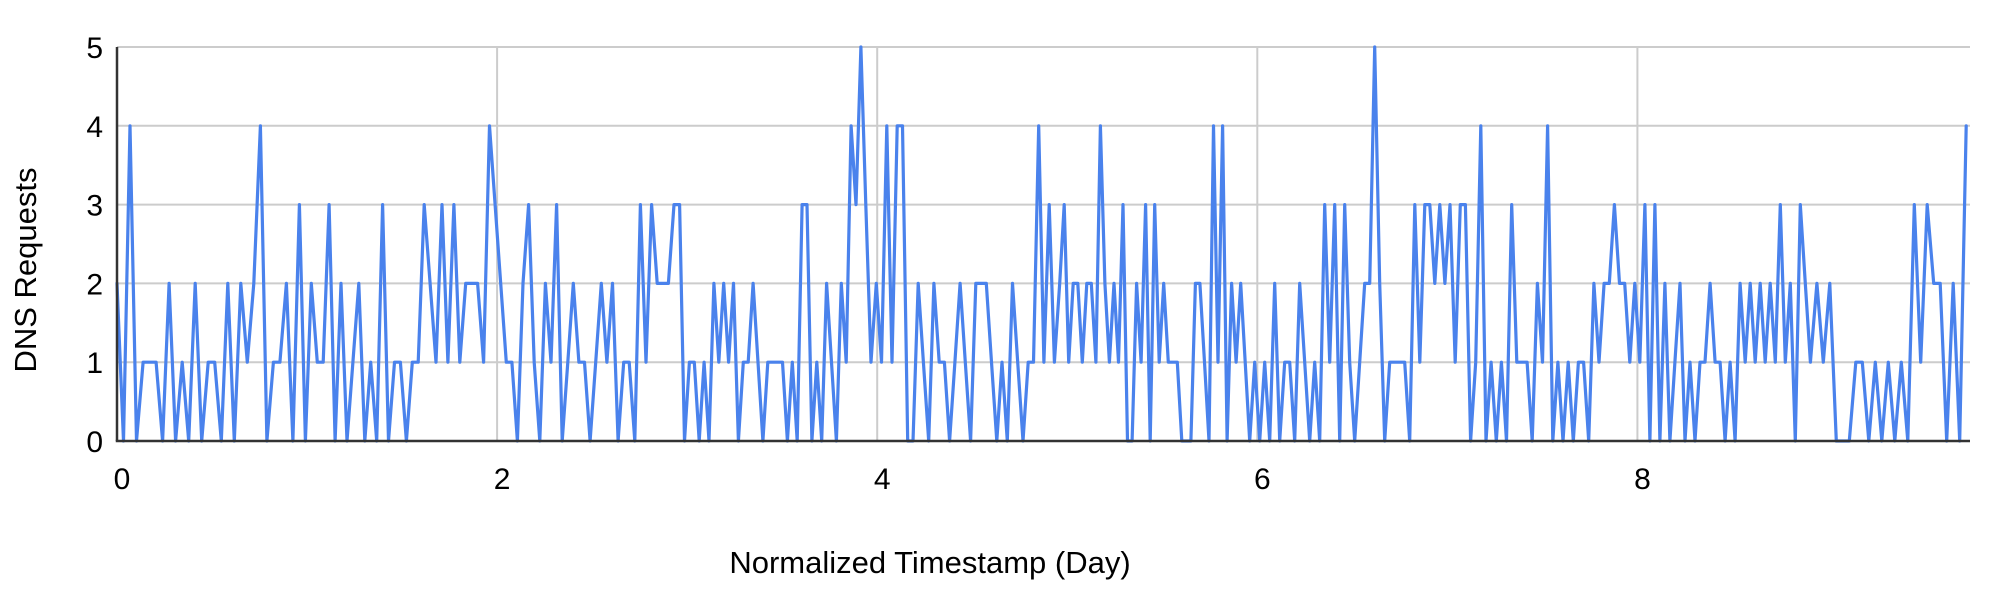 This screenshot has width=2000, height=610. What do you see at coordinates (1642, 479) in the screenshot?
I see `x-tick-label-8: 8` at bounding box center [1642, 479].